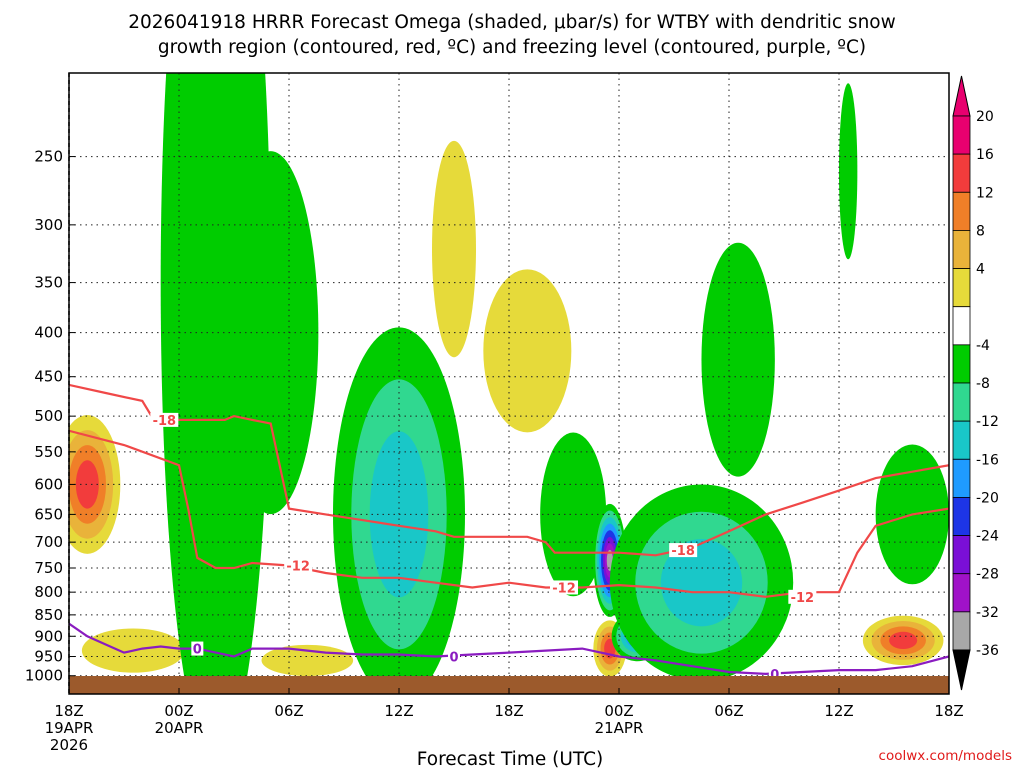 This screenshot has height=768, width=1024. I want to click on colorbar-label: -12, so click(987, 422).